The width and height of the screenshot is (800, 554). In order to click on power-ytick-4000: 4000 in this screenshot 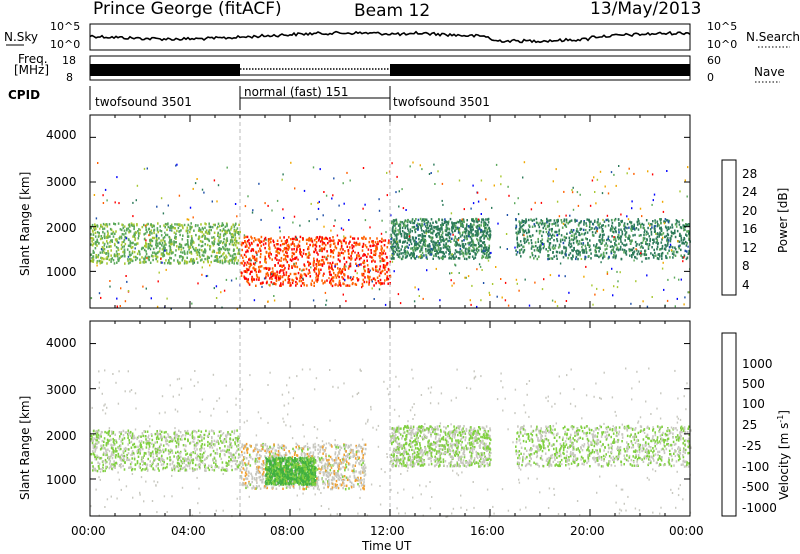, I will do `click(61, 135)`.